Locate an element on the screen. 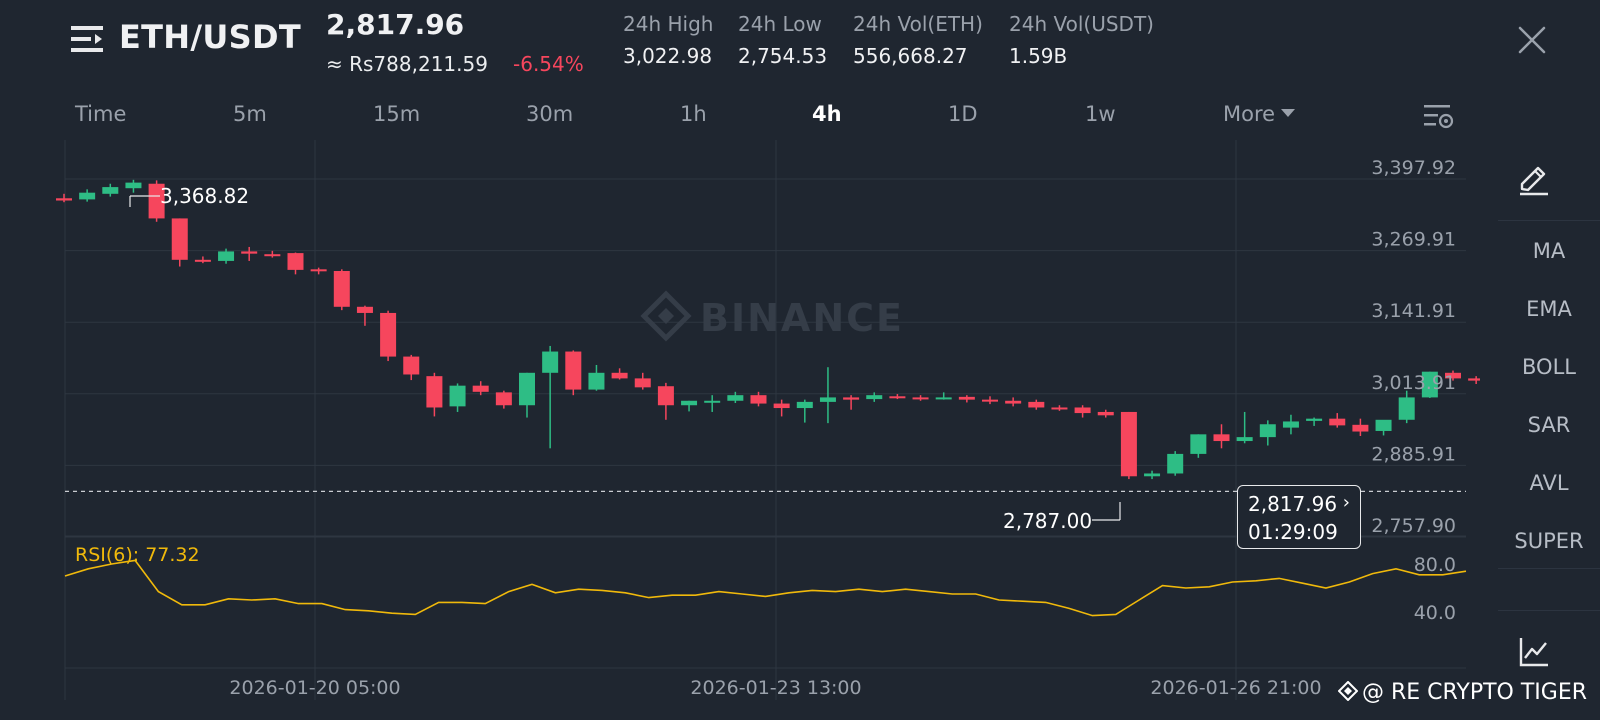  candle-countdown: 01:29:09 is located at coordinates (1293, 532).